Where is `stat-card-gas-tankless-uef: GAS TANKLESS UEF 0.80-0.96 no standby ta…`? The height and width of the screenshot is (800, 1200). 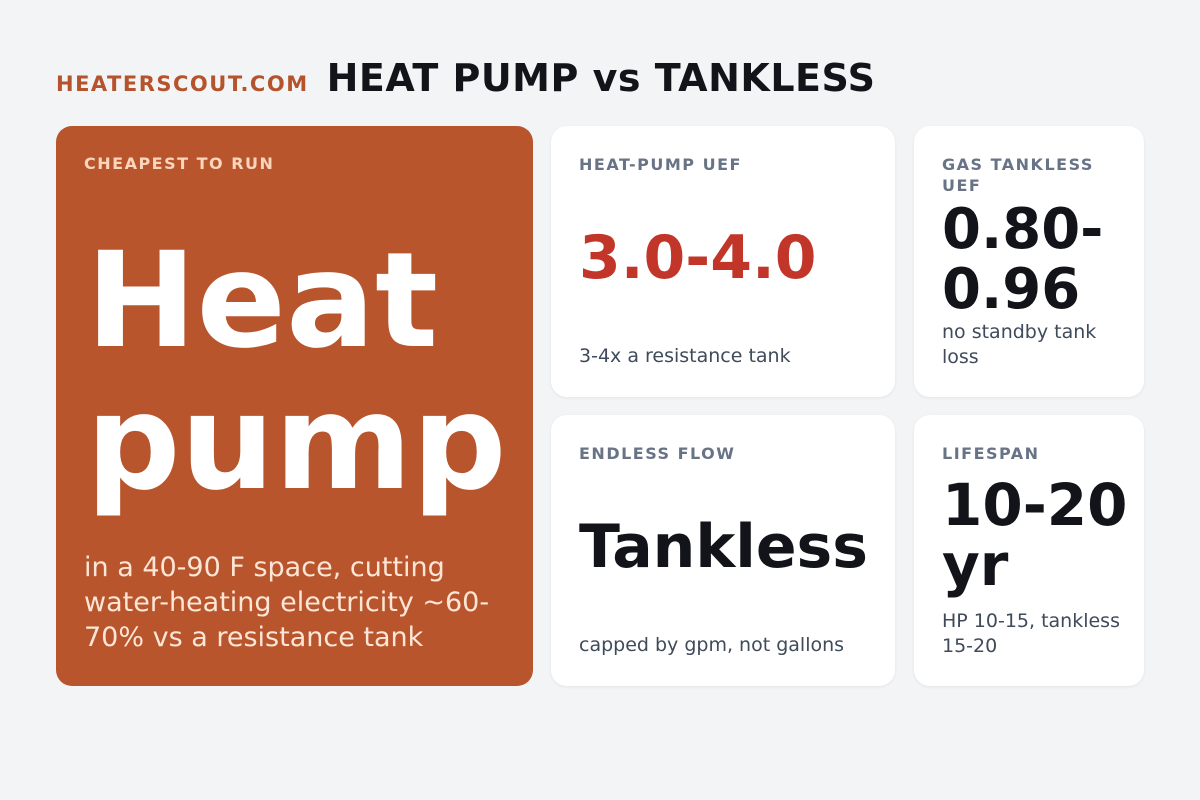 stat-card-gas-tankless-uef: GAS TANKLESS UEF 0.80-0.96 no standby ta… is located at coordinates (1029, 261).